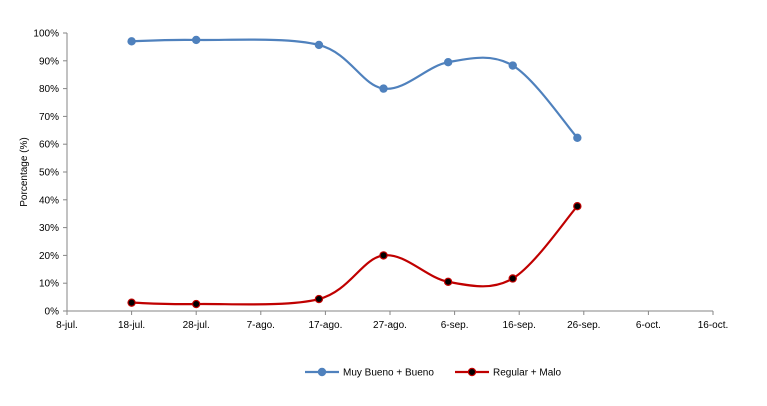 The height and width of the screenshot is (406, 767). Describe the element at coordinates (49, 200) in the screenshot. I see `y-tick-label: 40%` at that location.